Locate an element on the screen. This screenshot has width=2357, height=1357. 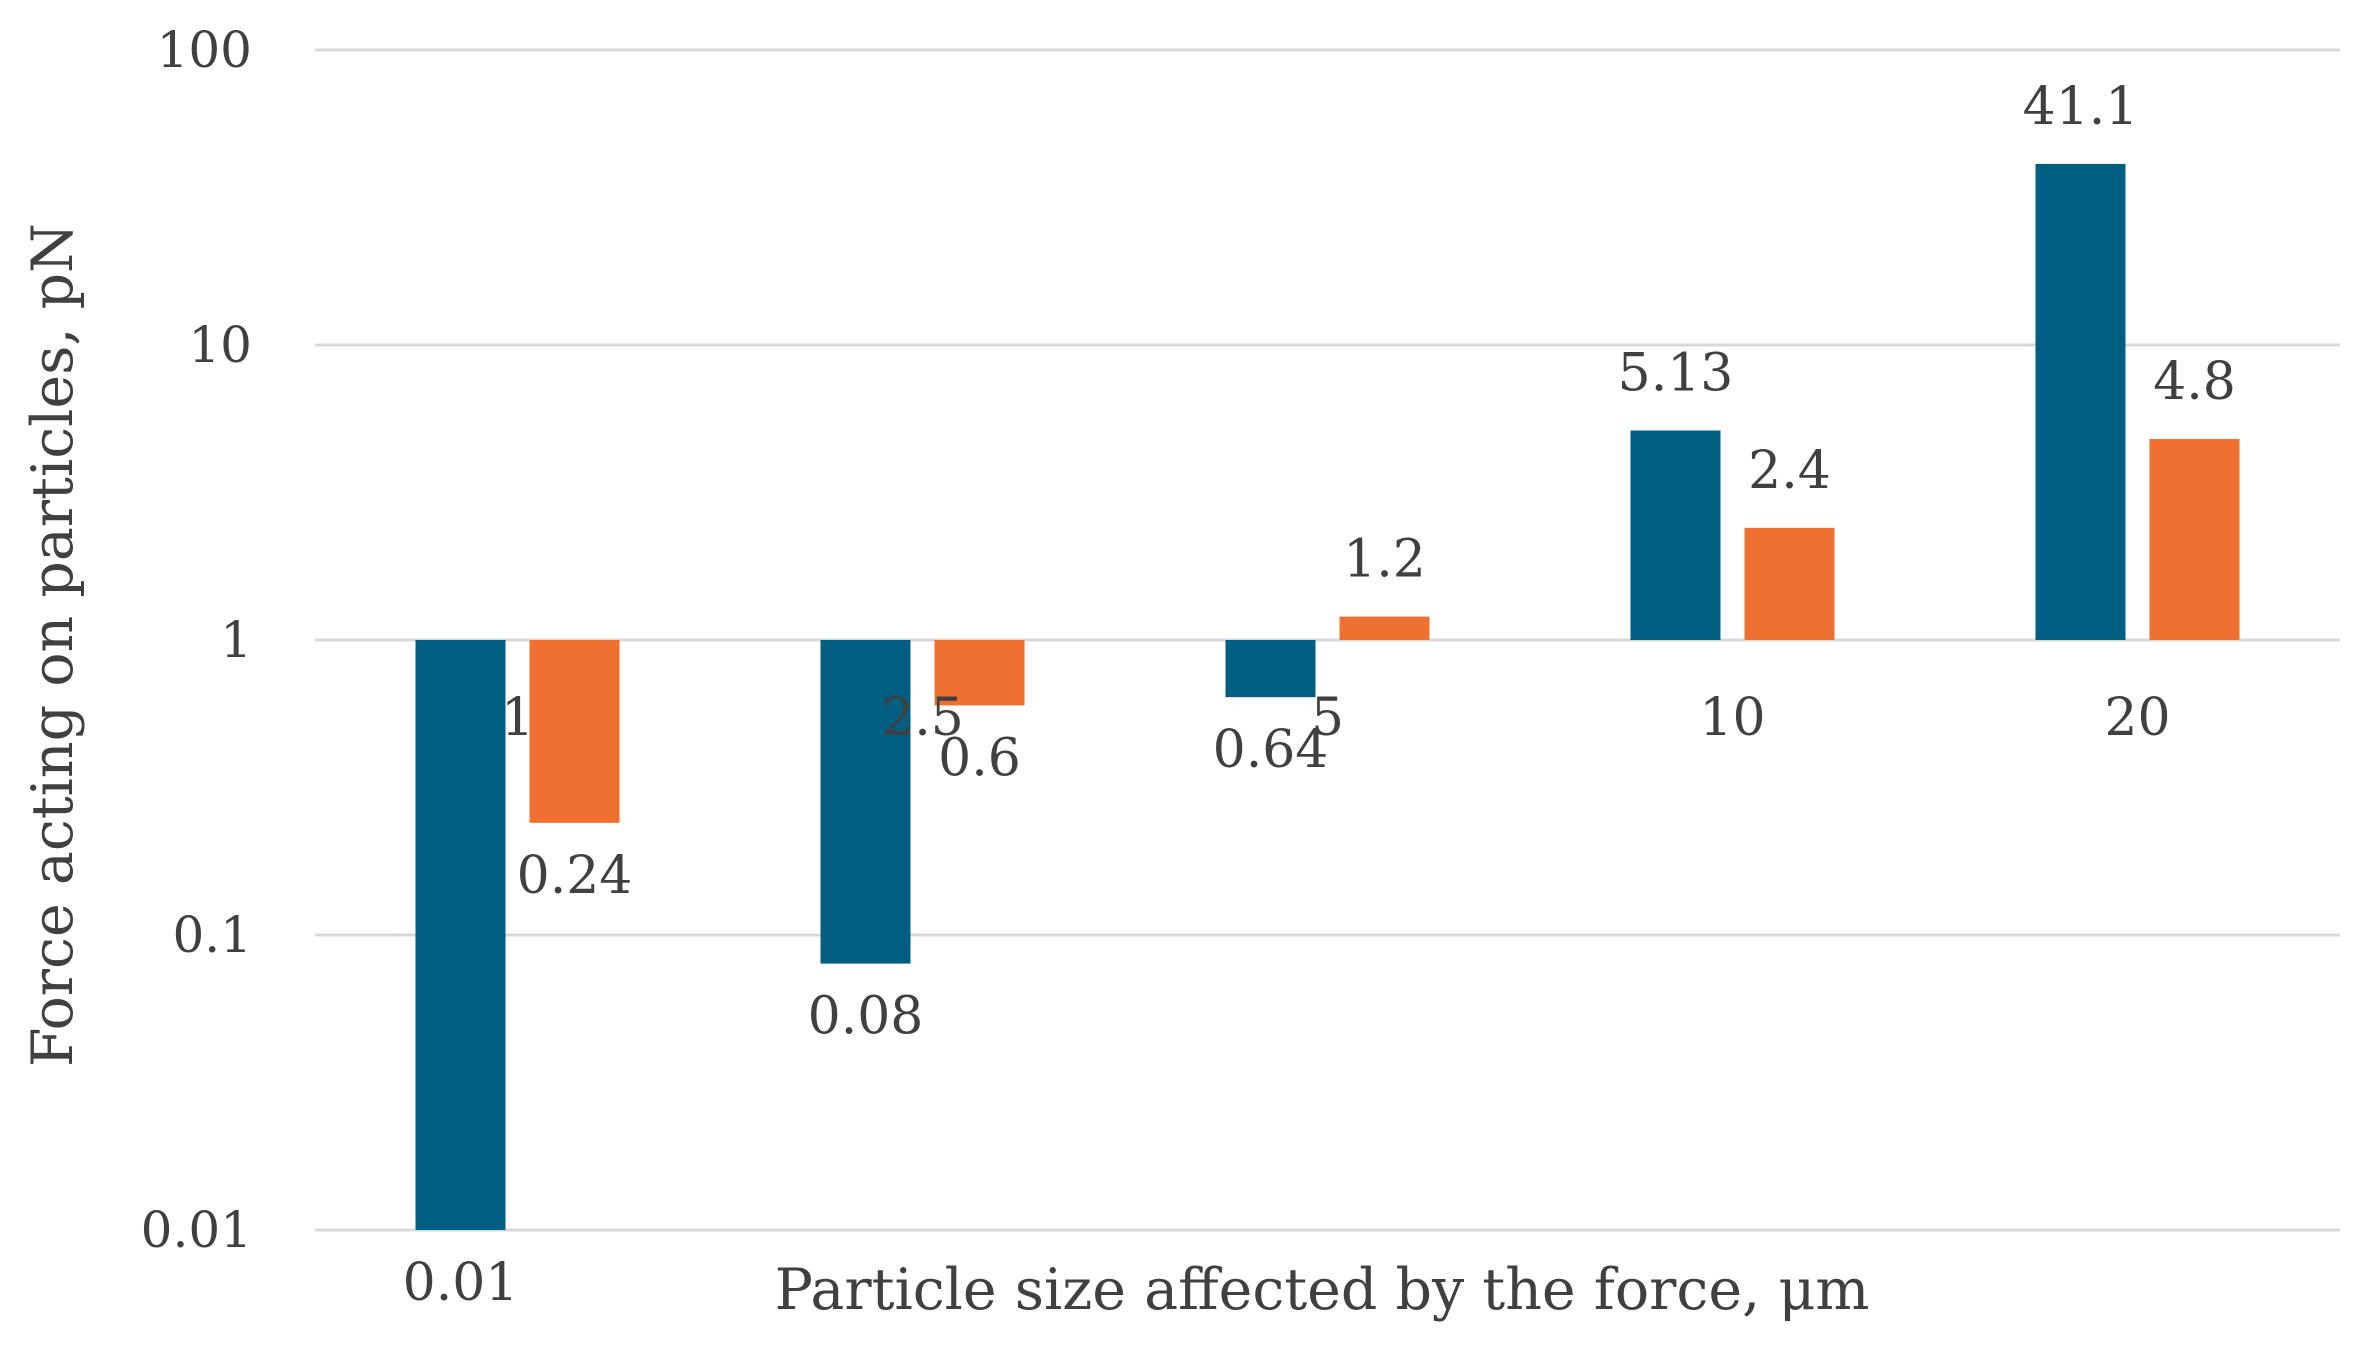
data-label: 0.08 is located at coordinates (866, 1017).